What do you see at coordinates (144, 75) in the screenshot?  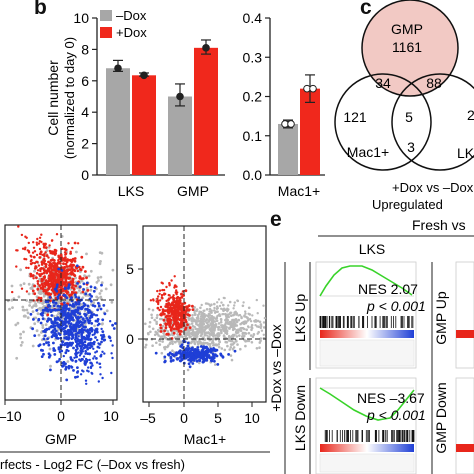 I see `data-point` at bounding box center [144, 75].